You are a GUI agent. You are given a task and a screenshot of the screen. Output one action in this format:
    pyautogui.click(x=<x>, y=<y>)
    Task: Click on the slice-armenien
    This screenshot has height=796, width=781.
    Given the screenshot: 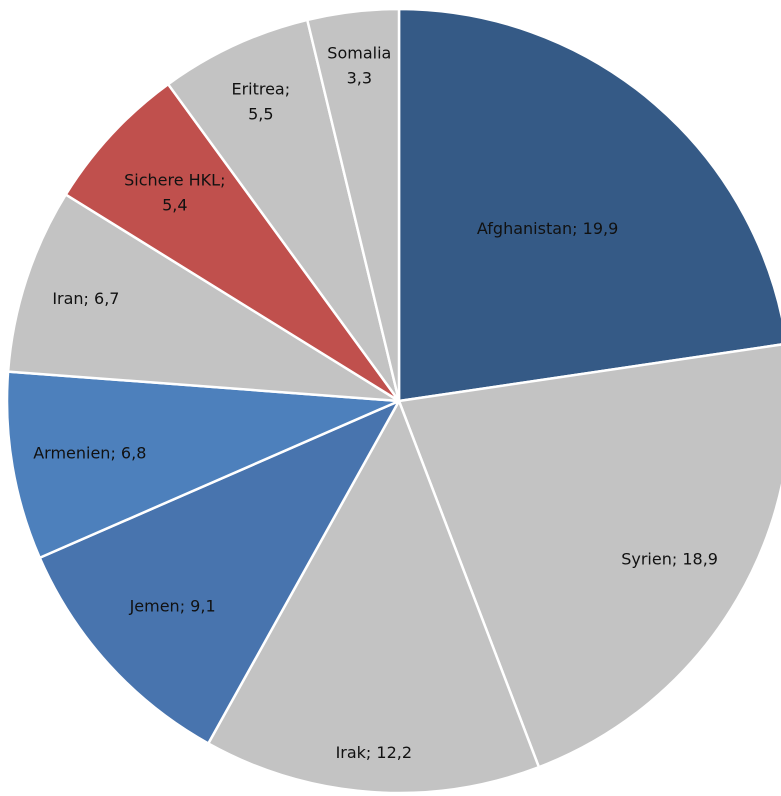 What is the action you would take?
    pyautogui.click(x=203, y=465)
    